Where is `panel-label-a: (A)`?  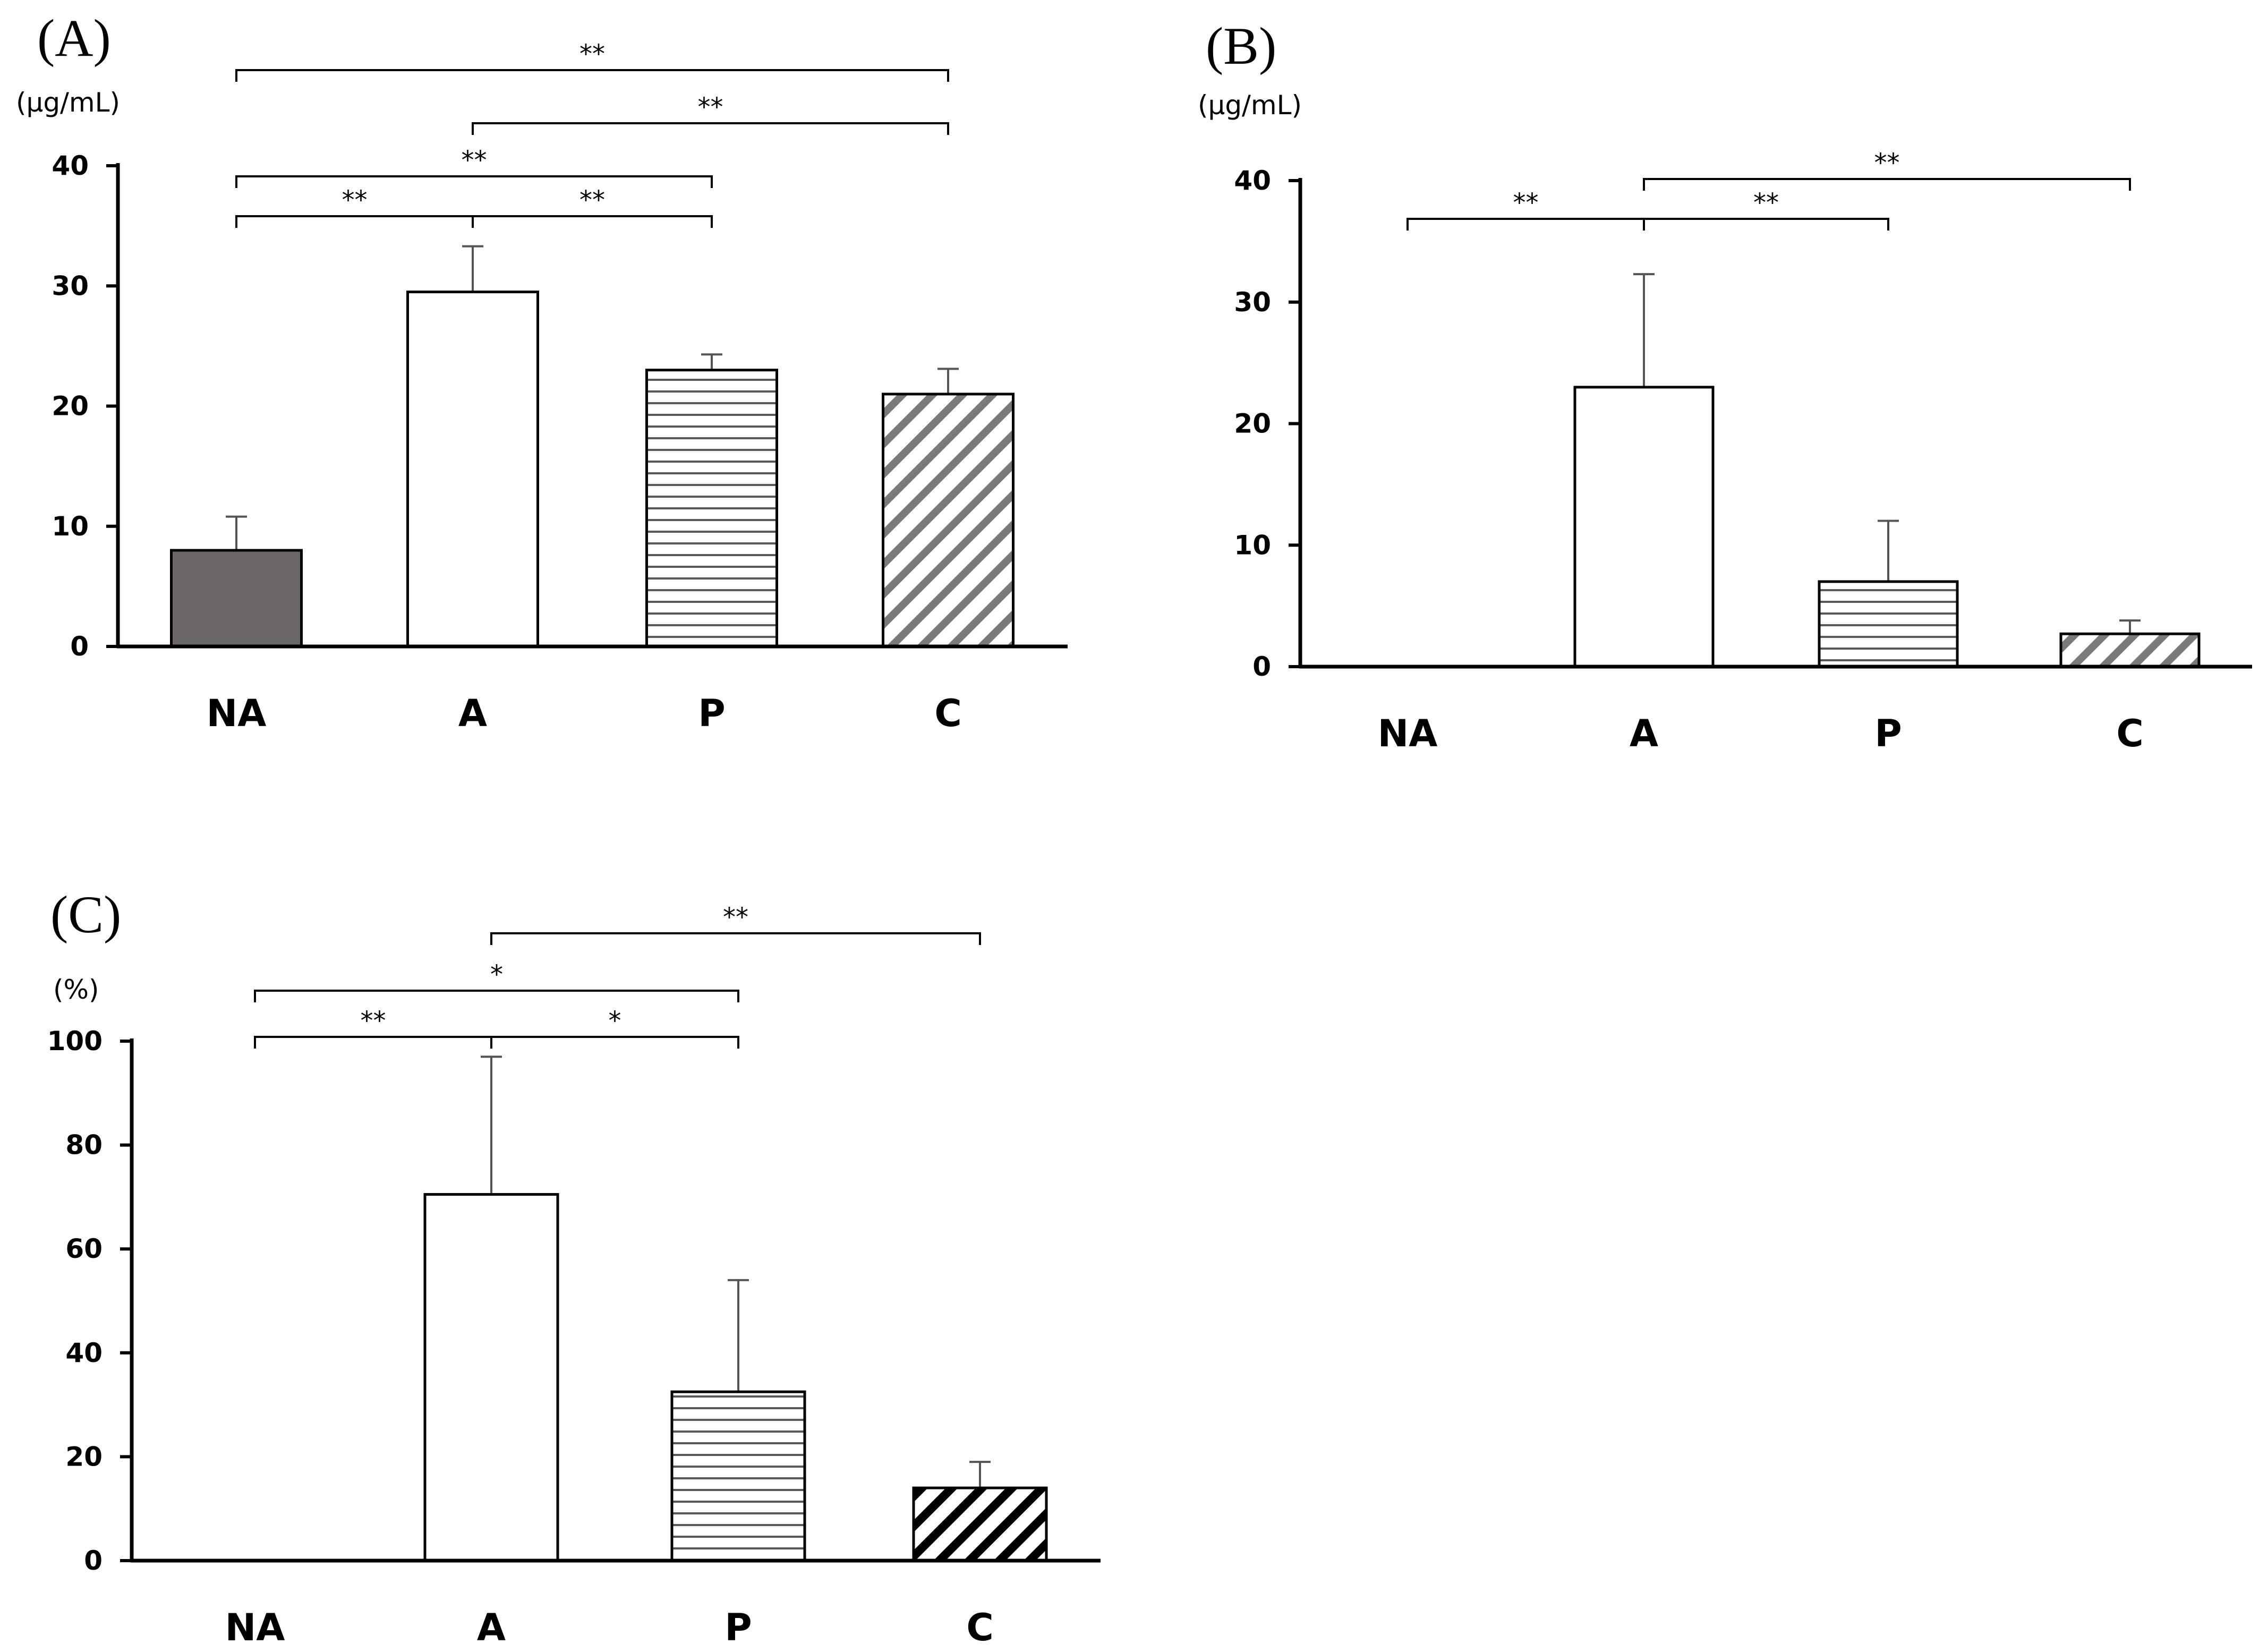
panel-label-a: (A) is located at coordinates (74, 37).